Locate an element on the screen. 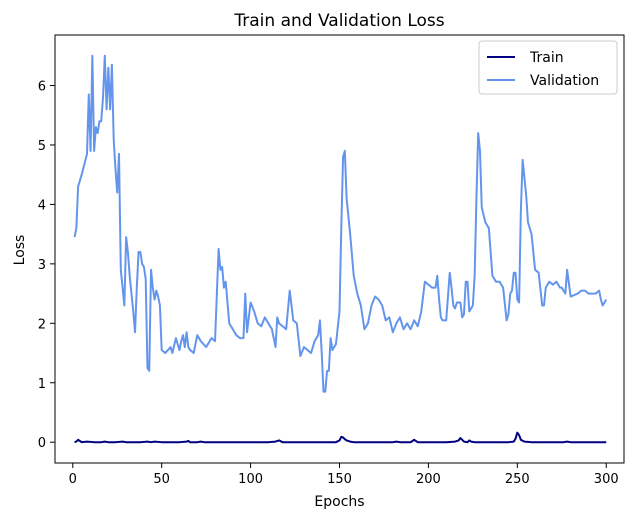 This screenshot has width=636, height=524. y-tick-label: 3 is located at coordinates (42, 265).